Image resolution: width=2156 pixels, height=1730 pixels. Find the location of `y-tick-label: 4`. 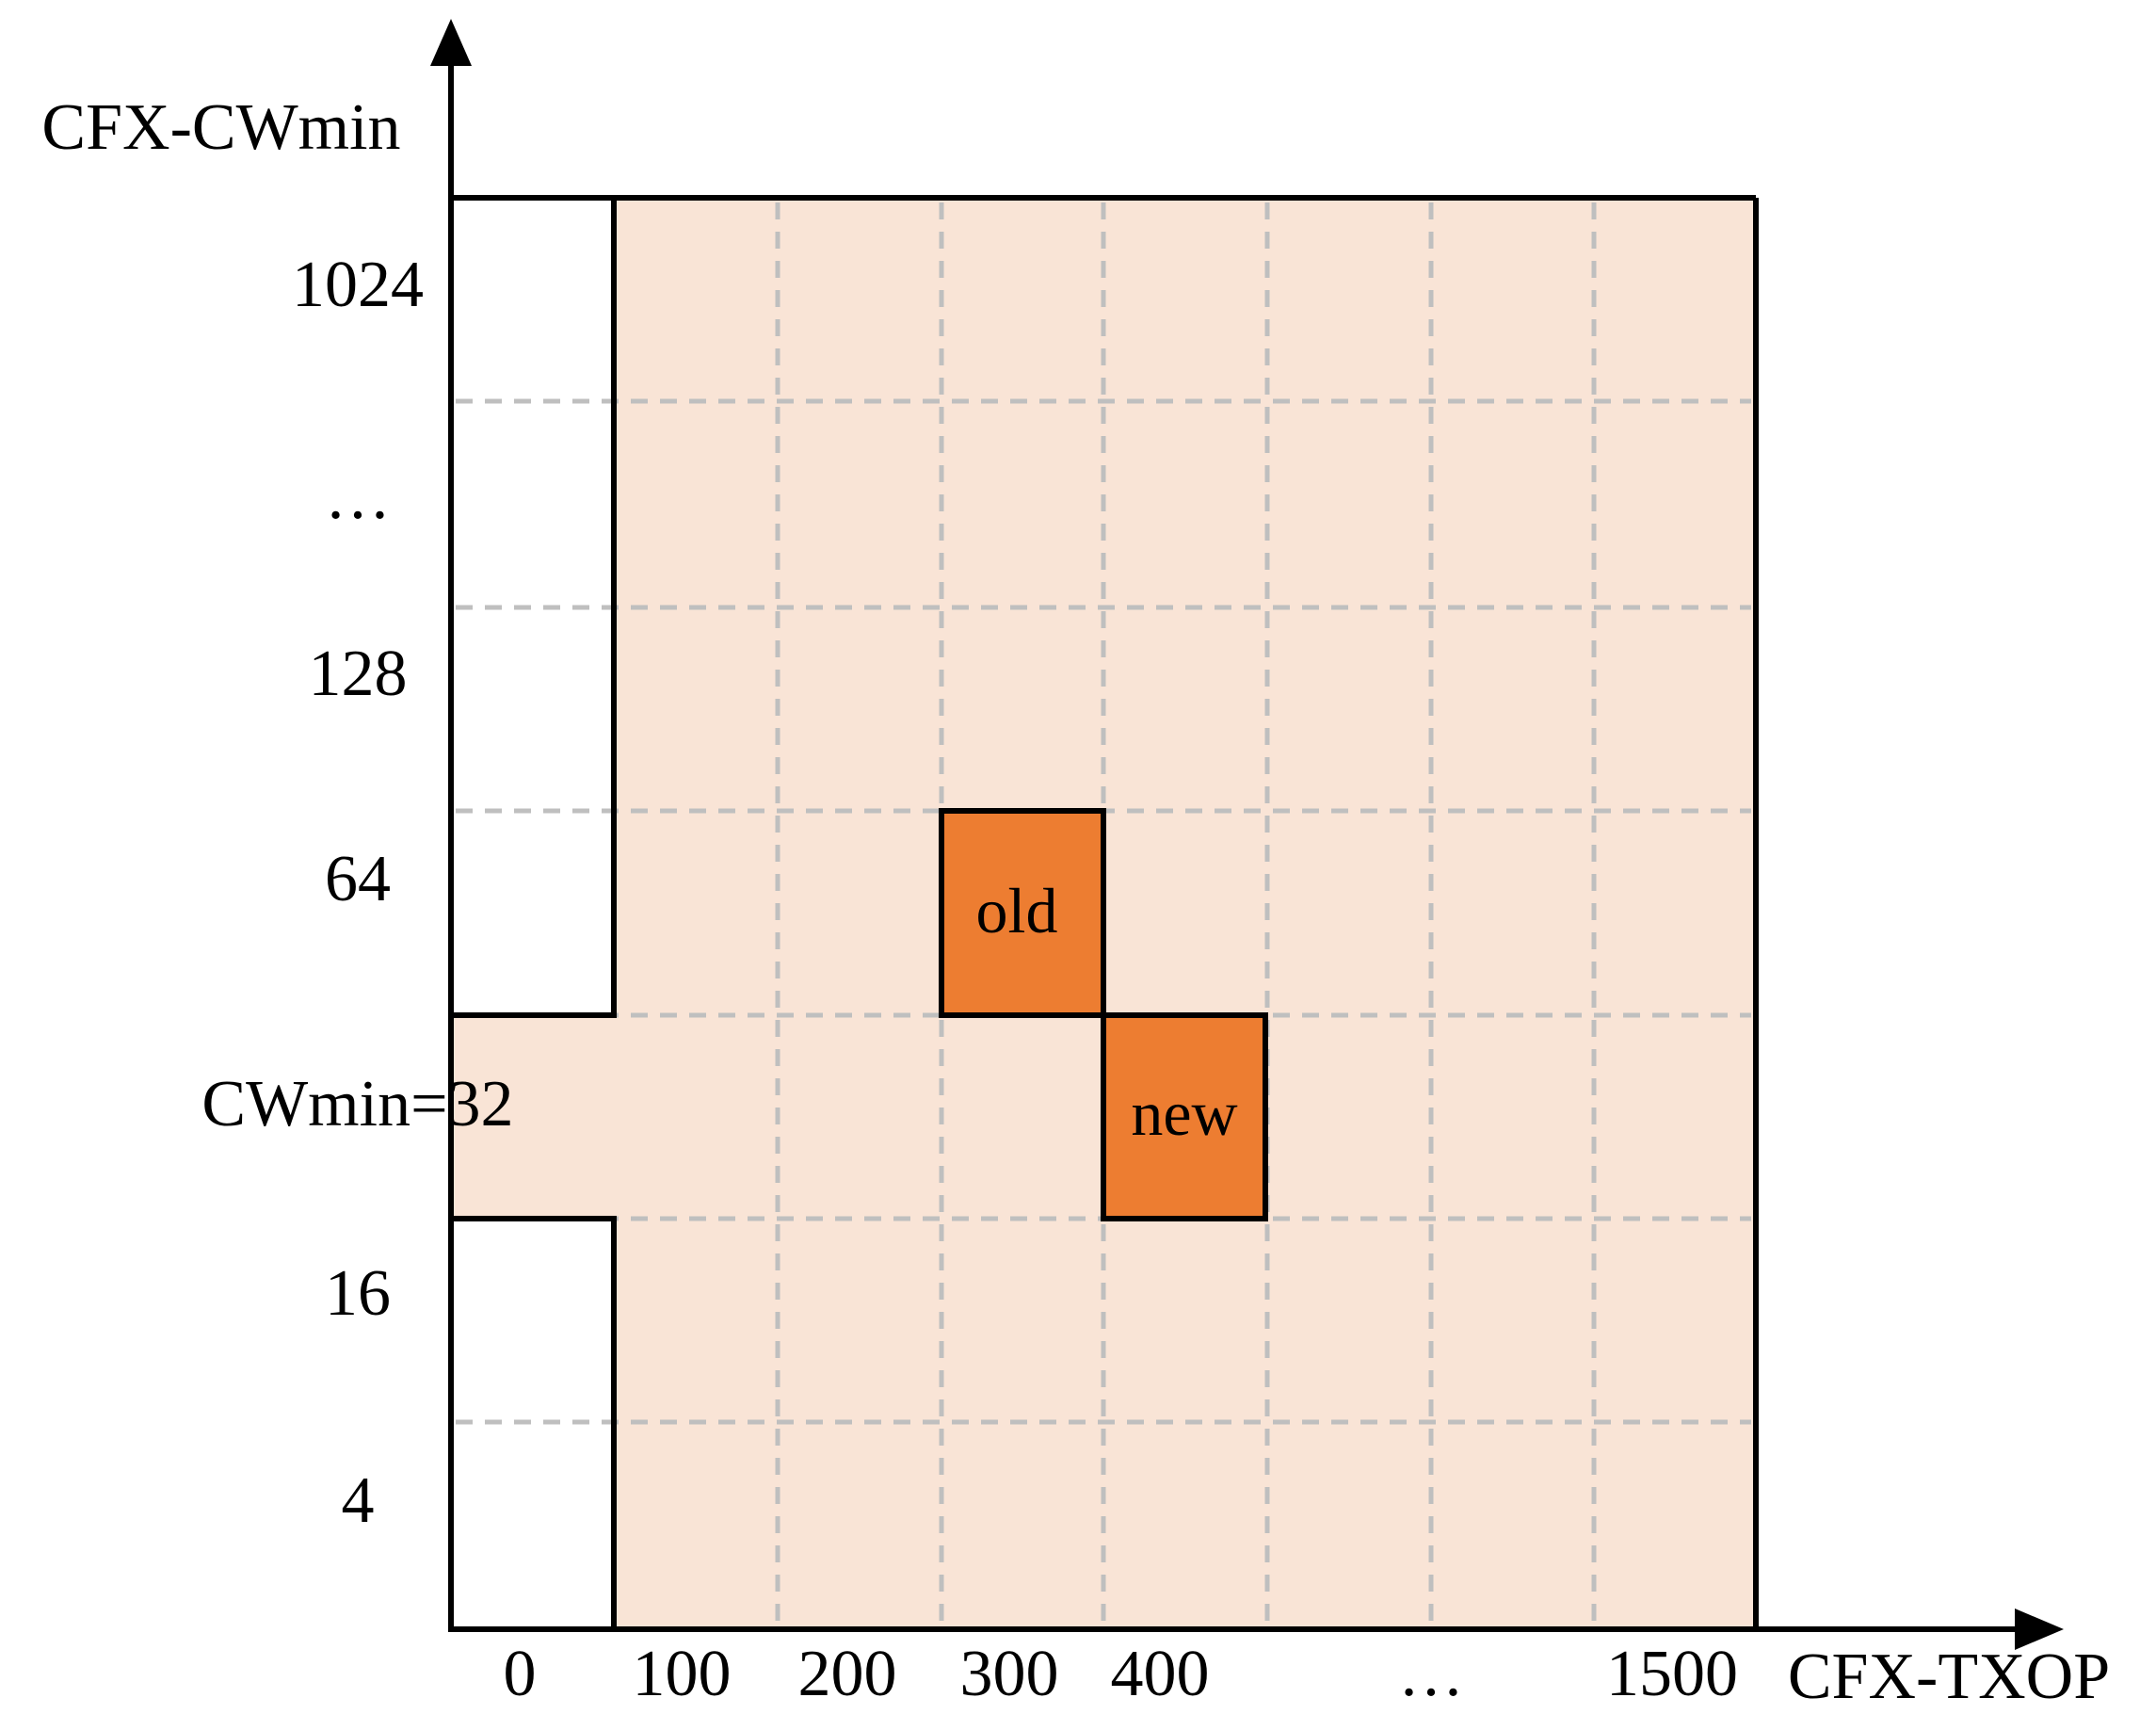

y-tick-label: 4 is located at coordinates (358, 1500).